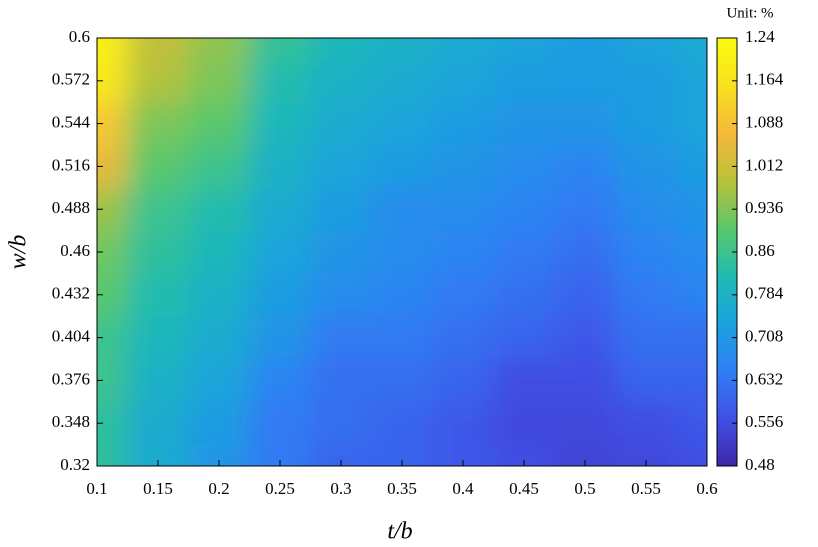 The image size is (818, 547). I want to click on colorbar-tick-label: 0.784, so click(764, 293).